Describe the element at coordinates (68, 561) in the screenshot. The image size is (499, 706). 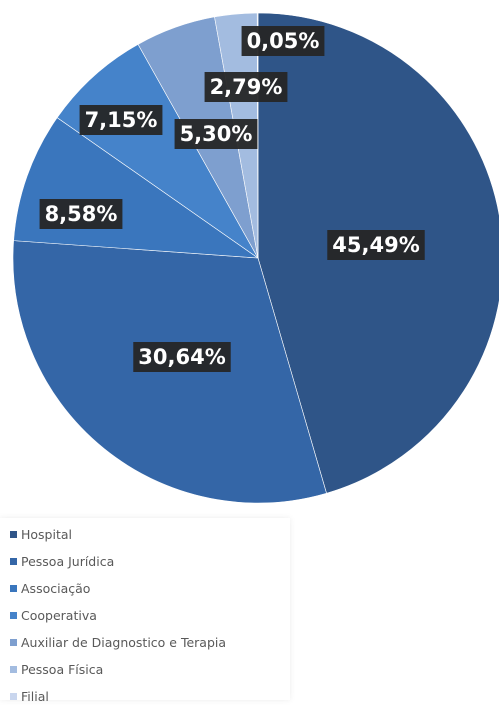
I see `legend-label: Pessoa Jurídica` at that location.